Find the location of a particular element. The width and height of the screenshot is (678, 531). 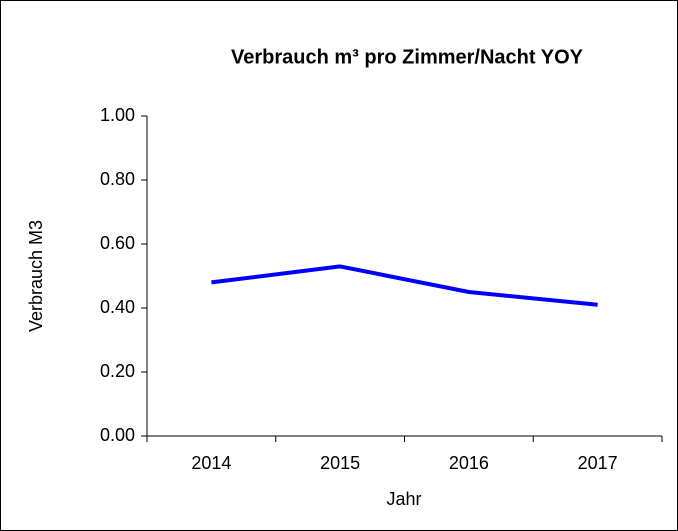

y-tick-label: 0.20 is located at coordinates (117, 371).